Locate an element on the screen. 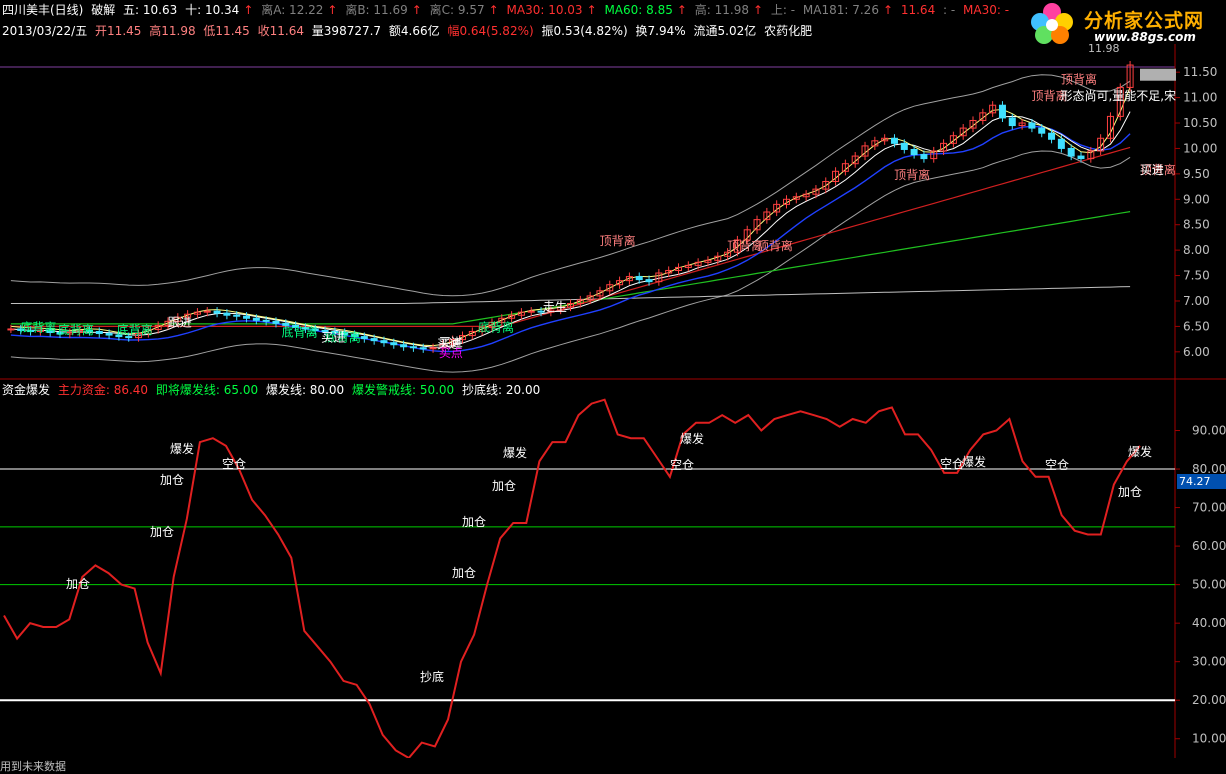 The image size is (1226, 774). quote-amplitude: 振0.53(4.82%) is located at coordinates (584, 31).